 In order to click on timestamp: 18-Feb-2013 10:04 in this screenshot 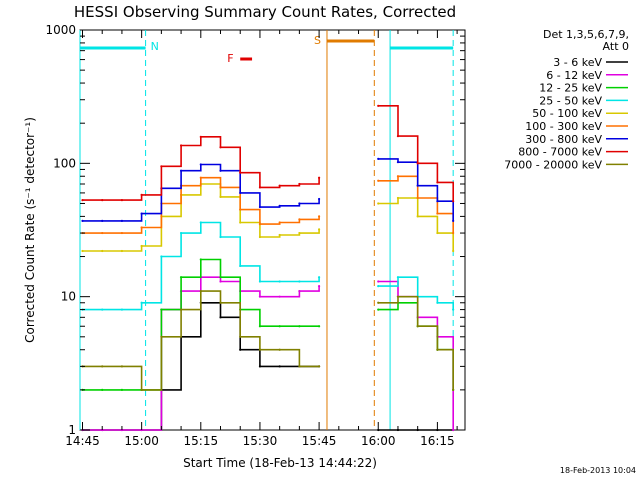, I will do `click(598, 470)`.